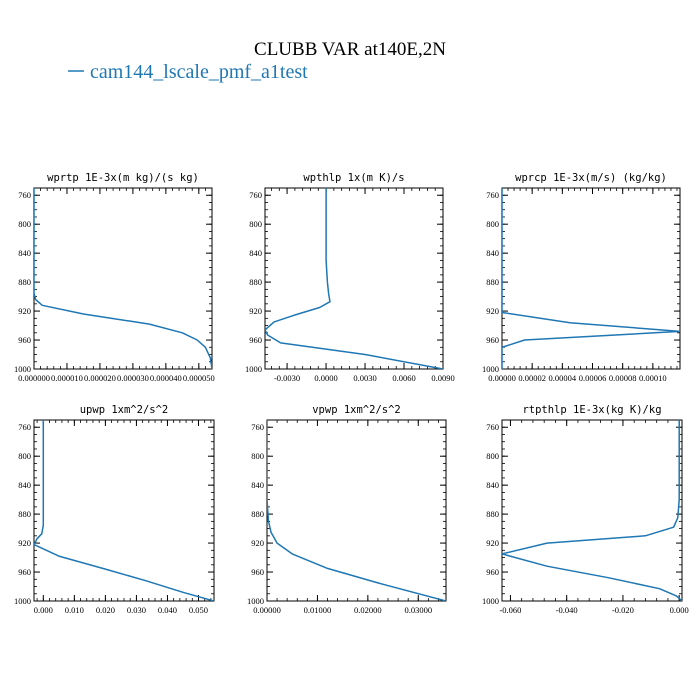 This screenshot has width=700, height=700. I want to click on x-tick-label: 0.0090, so click(442, 378).